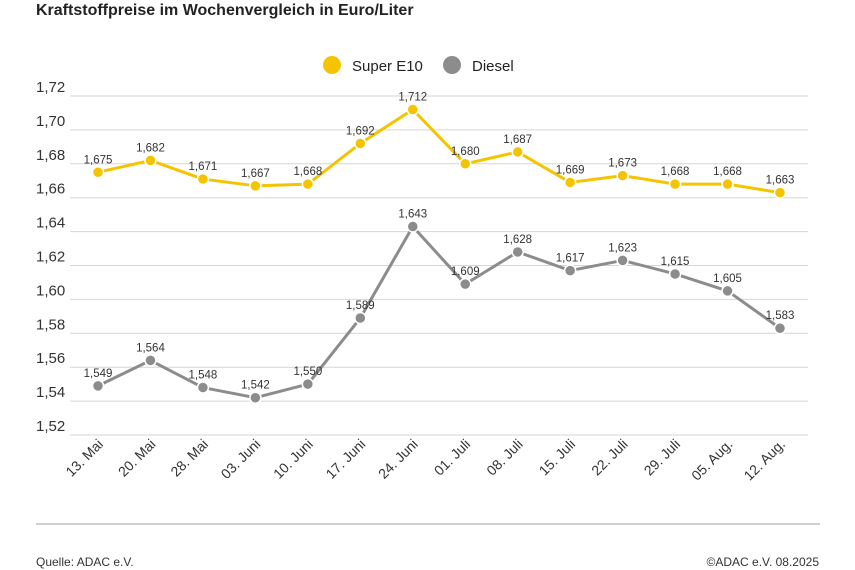  I want to click on x-tick-label: 12. Aug., so click(764, 460).